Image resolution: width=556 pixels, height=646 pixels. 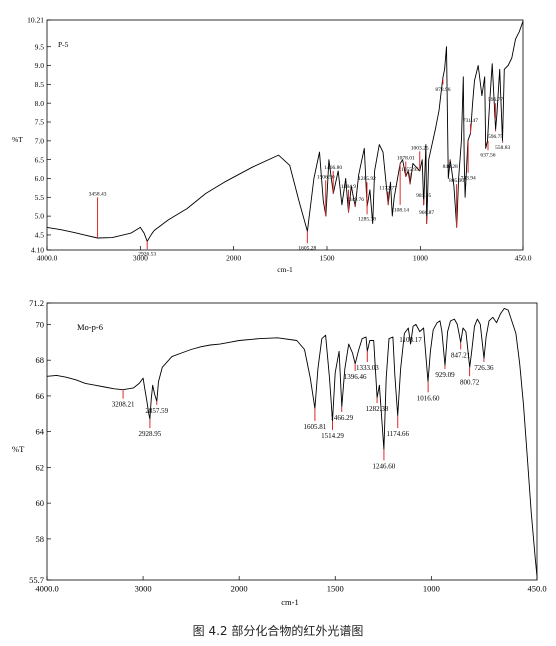 I want to click on peak-label: 1349.76, so click(x=355, y=200).